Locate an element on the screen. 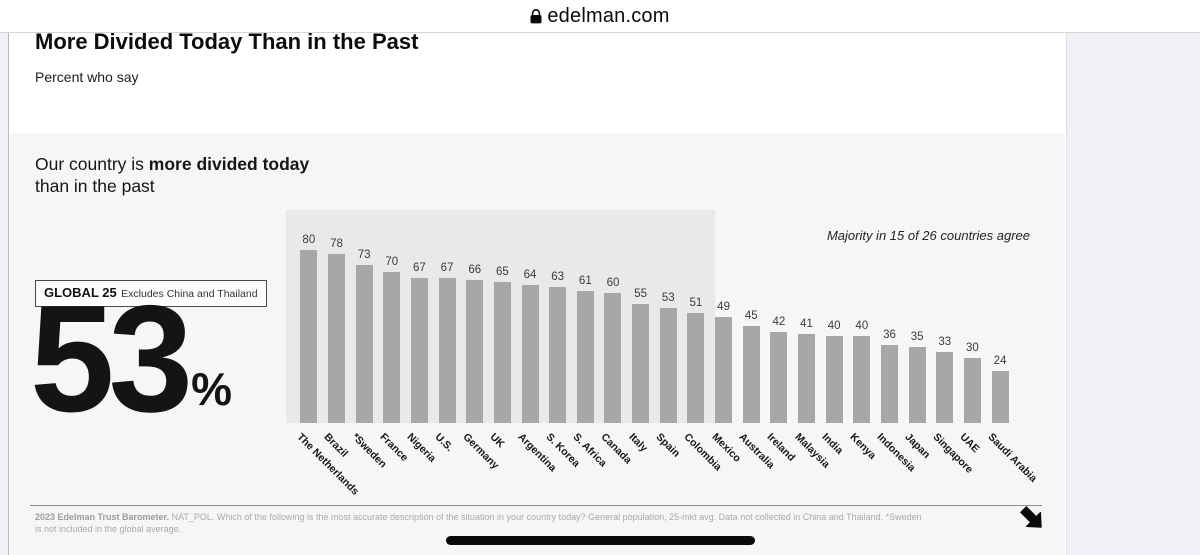  footer-divider is located at coordinates (536, 505).